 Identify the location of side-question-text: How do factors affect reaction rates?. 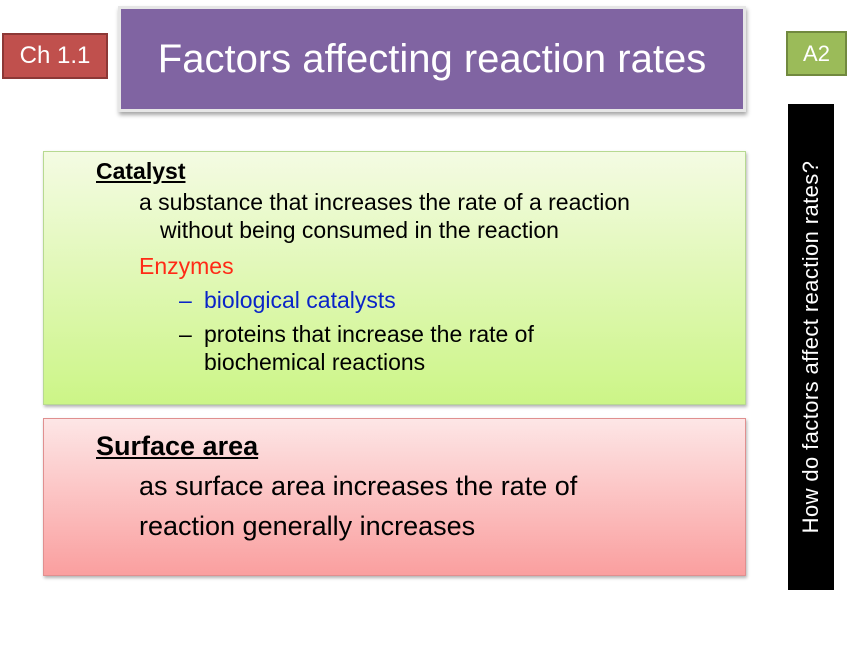
(810, 347).